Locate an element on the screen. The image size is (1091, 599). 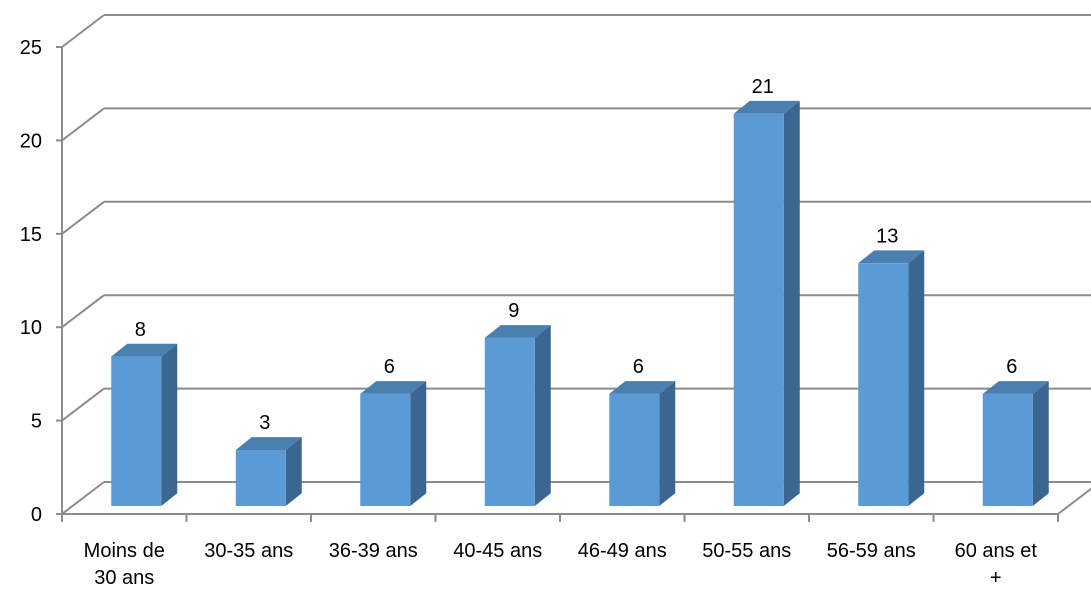
x-tick-label: 50-55 ans is located at coordinates (746, 551).